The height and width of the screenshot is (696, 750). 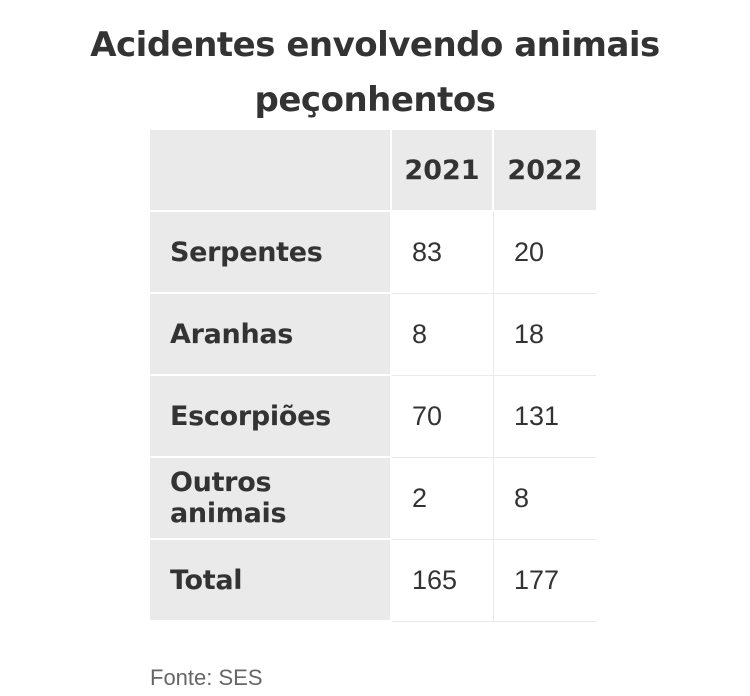 I want to click on cell-aranhas-2022: 18, so click(x=545, y=335).